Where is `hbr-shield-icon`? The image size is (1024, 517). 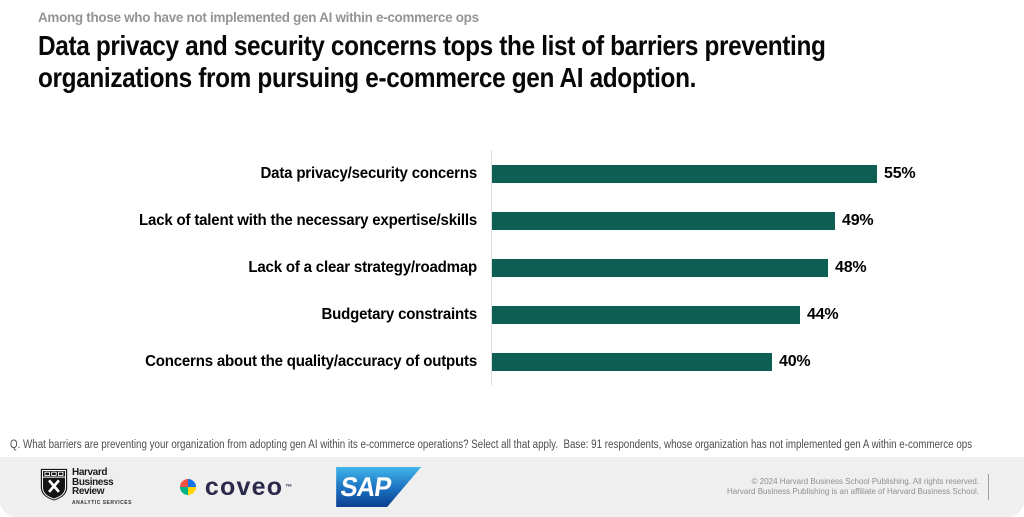 hbr-shield-icon is located at coordinates (54, 487).